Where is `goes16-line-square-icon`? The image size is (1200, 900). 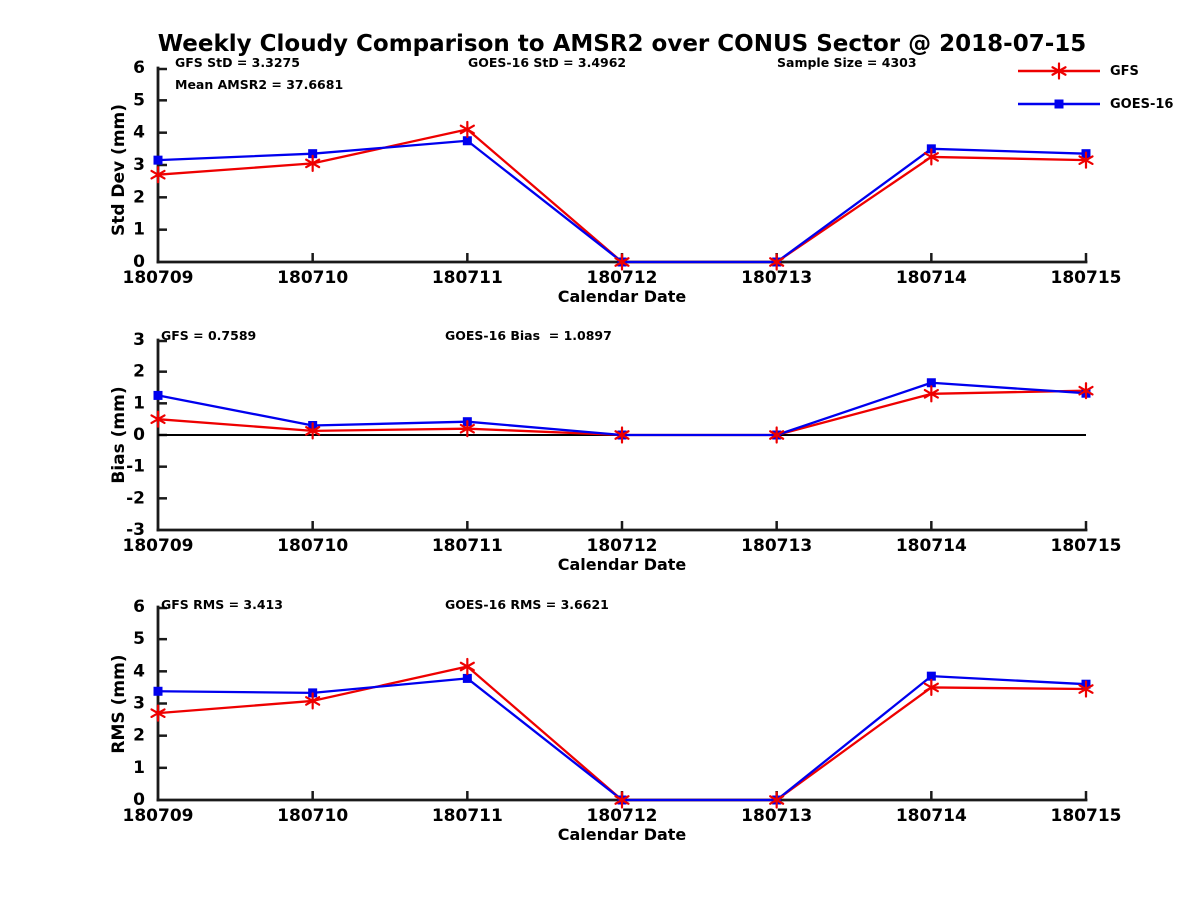
goes16-line-square-icon is located at coordinates (1059, 104).